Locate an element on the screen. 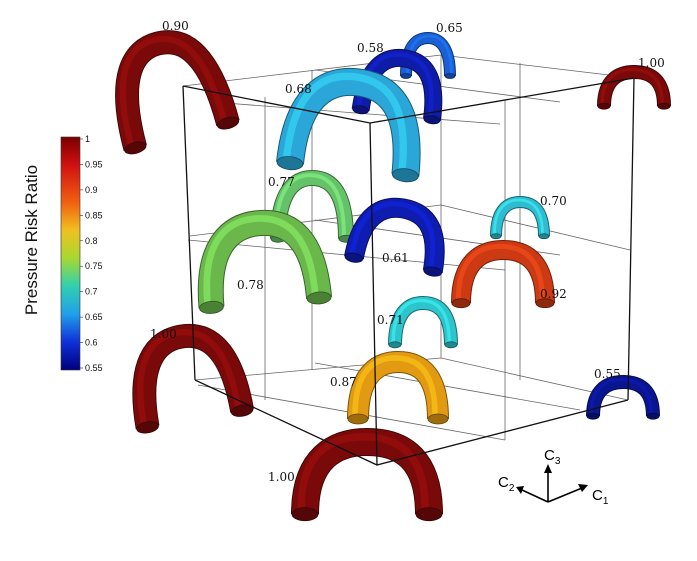 This screenshot has height=561, width=697. axis-c3-label: C3 is located at coordinates (552, 457).